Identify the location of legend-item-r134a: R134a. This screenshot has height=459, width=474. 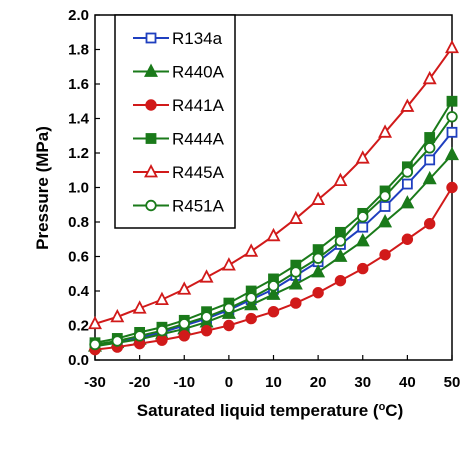
(178, 38).